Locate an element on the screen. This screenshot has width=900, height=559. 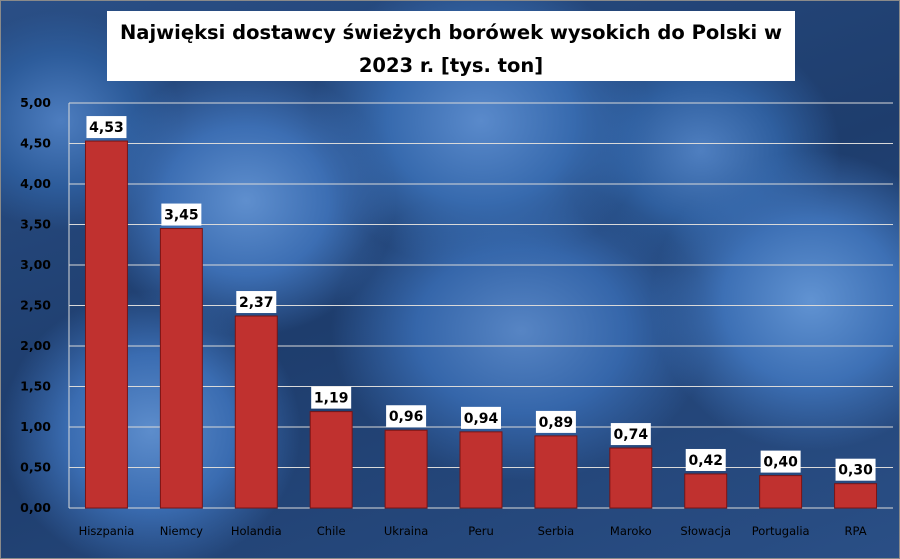
x-tick-label: Hiszpania is located at coordinates (107, 531).